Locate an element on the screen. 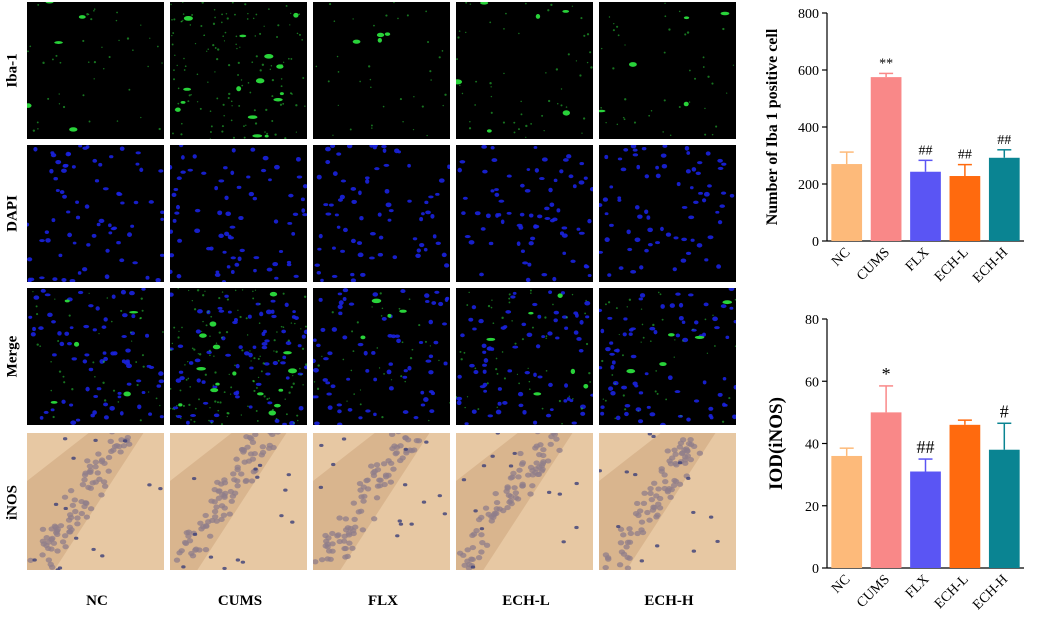 This screenshot has width=1052, height=631. iba1-bar-flx is located at coordinates (925, 206).